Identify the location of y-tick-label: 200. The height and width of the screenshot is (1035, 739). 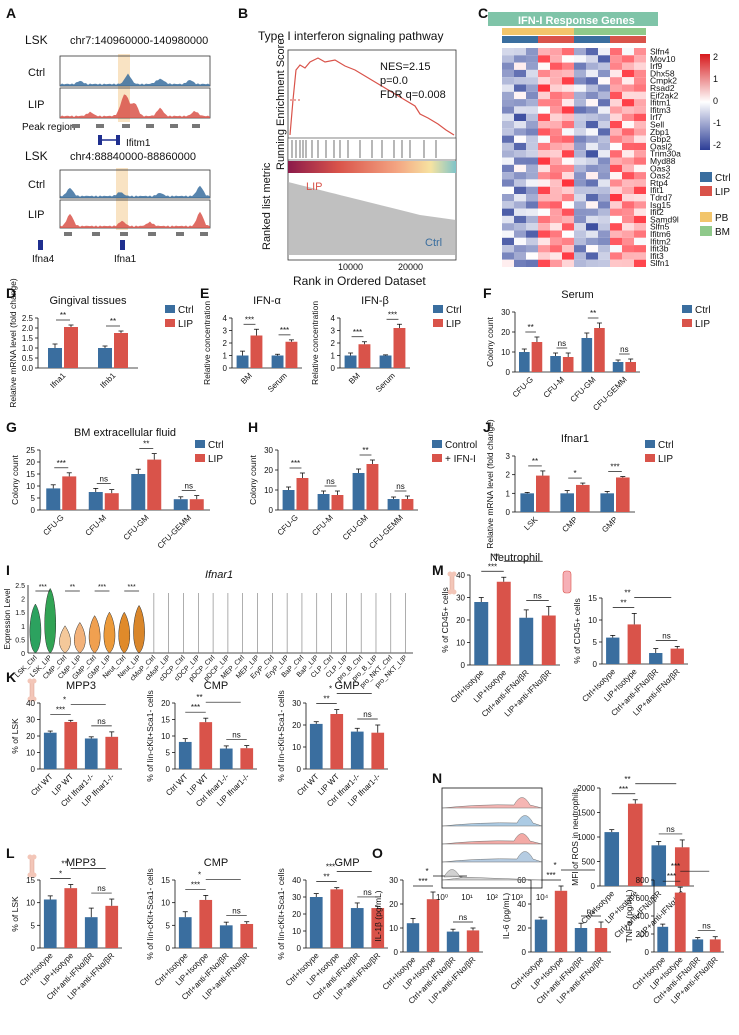
(643, 934).